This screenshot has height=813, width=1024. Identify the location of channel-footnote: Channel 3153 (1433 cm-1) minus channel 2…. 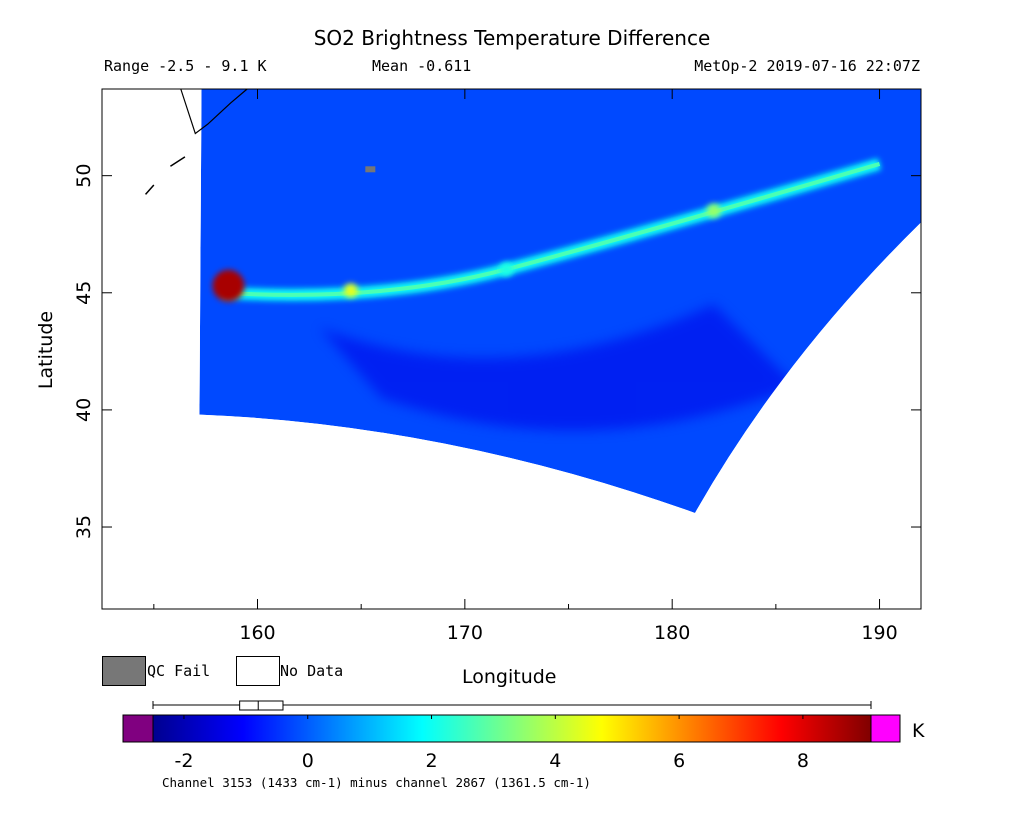
(376, 782).